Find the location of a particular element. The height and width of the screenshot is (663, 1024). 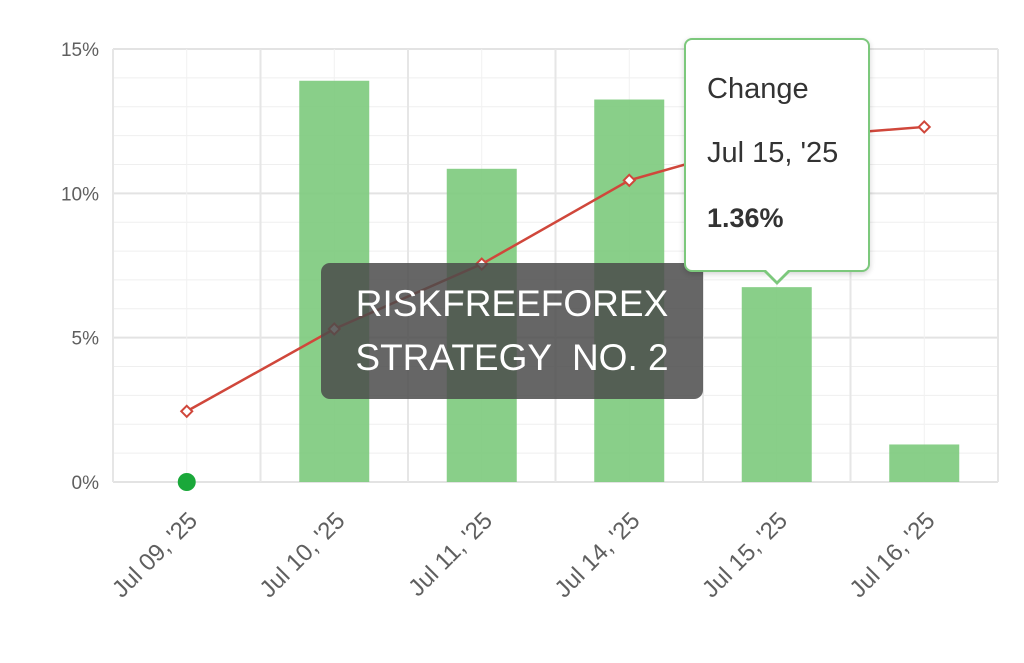

x-tick-label: Jul 14, '25 is located at coordinates (598, 555).